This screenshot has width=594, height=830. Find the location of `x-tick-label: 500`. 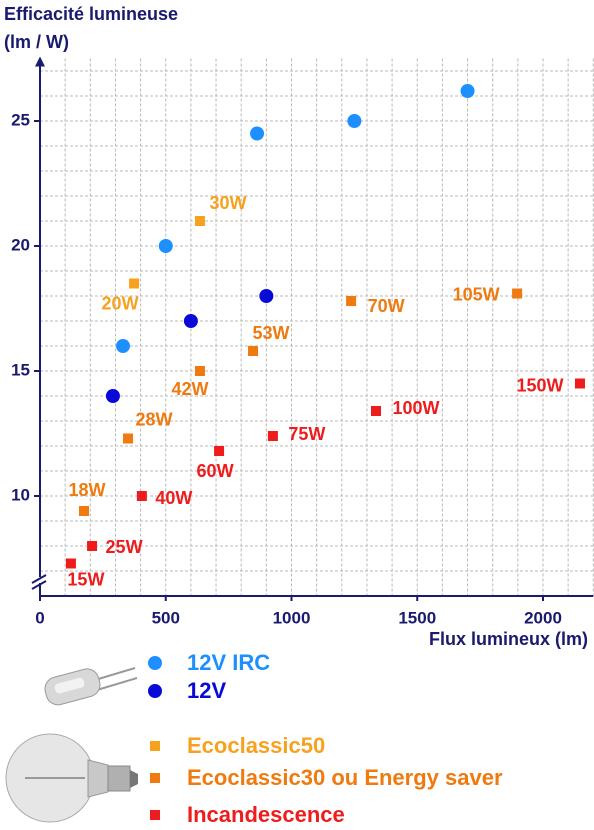

x-tick-label: 500 is located at coordinates (166, 617).